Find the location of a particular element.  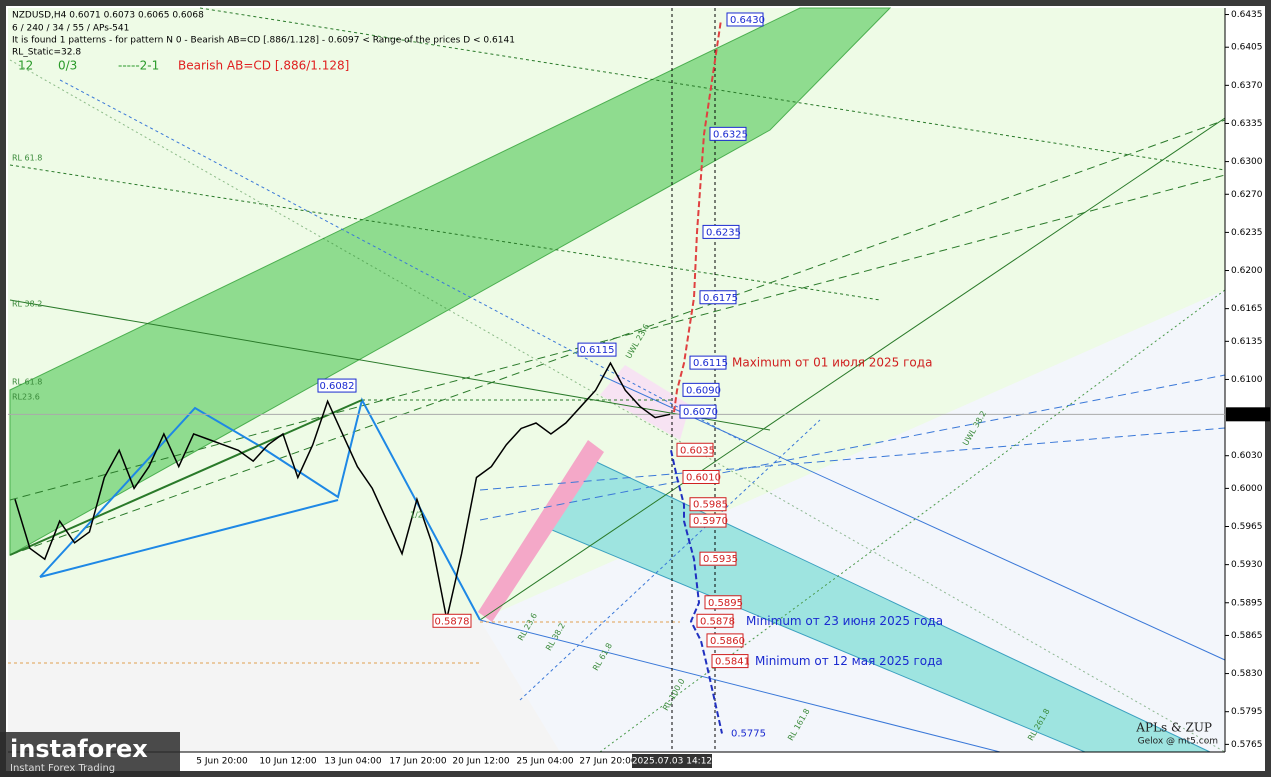

x-tick-label: 5 Jun 20:00 is located at coordinates (222, 762).